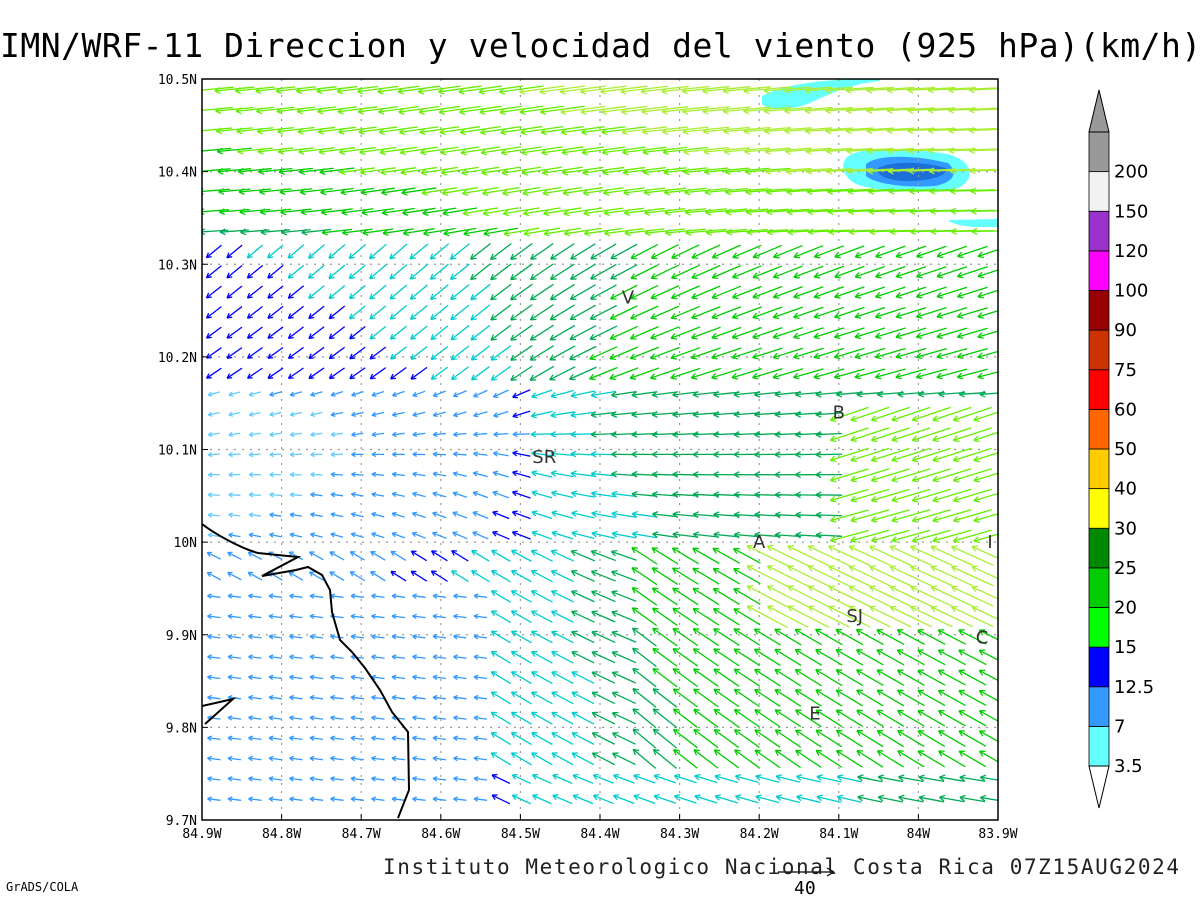 Image resolution: width=1200 pixels, height=900 pixels. I want to click on x-tick-label: 84.7W, so click(361, 834).